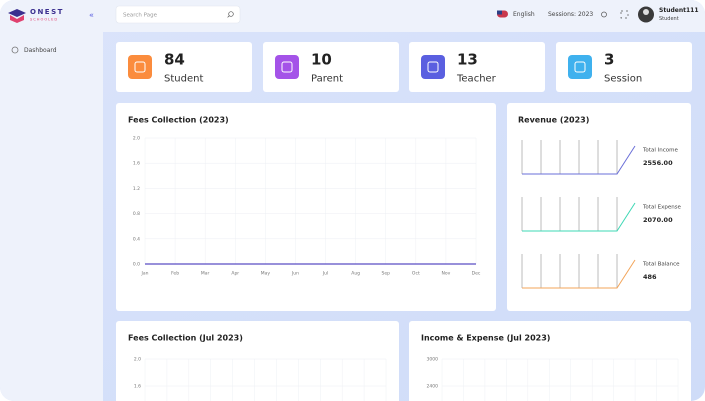  What do you see at coordinates (433, 387) in the screenshot?
I see `y-tick-label: 2400` at bounding box center [433, 387].